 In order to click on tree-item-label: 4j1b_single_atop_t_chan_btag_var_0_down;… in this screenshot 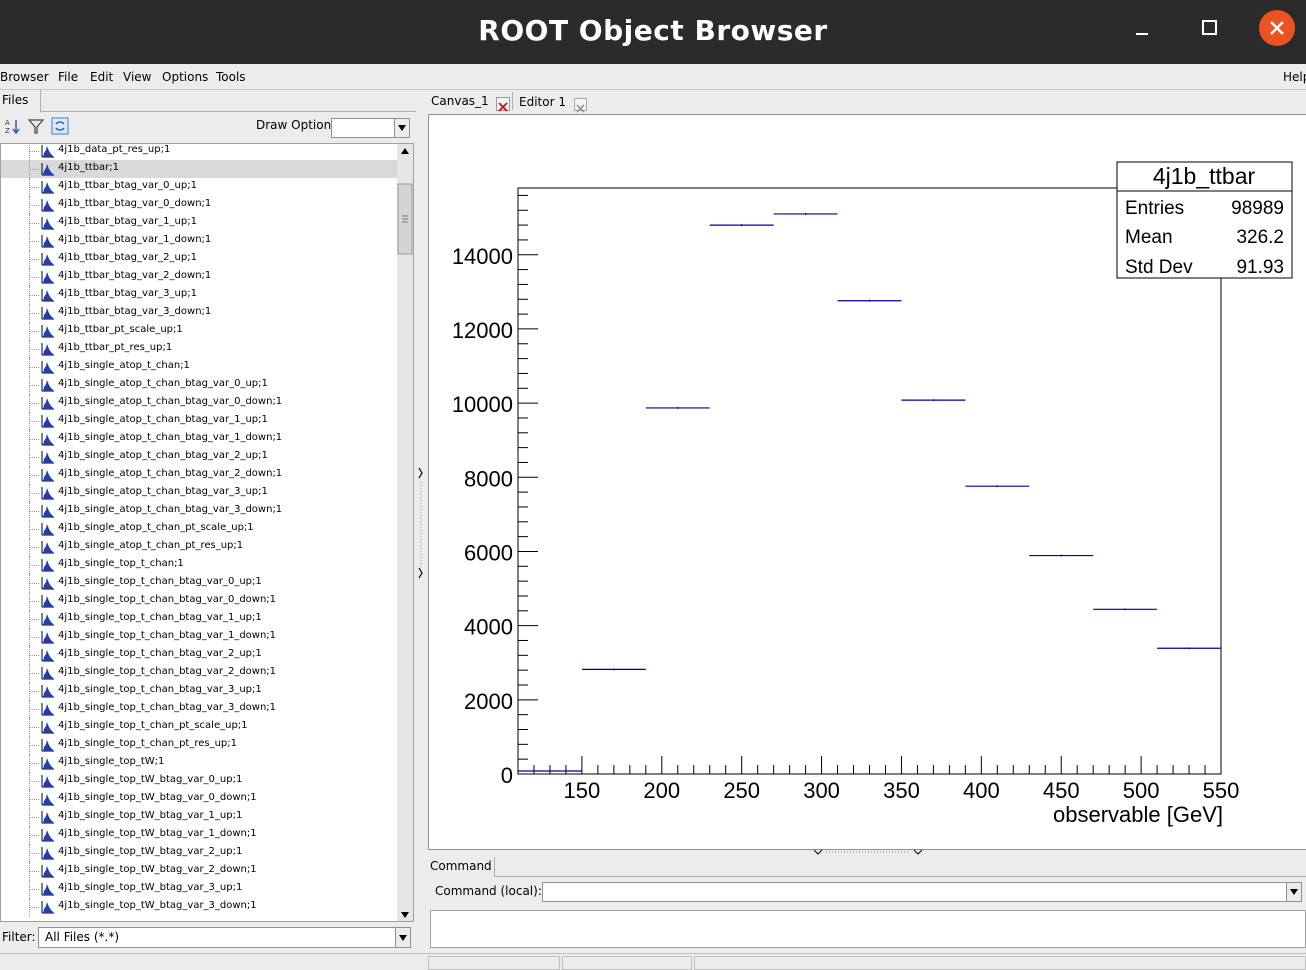, I will do `click(170, 401)`.